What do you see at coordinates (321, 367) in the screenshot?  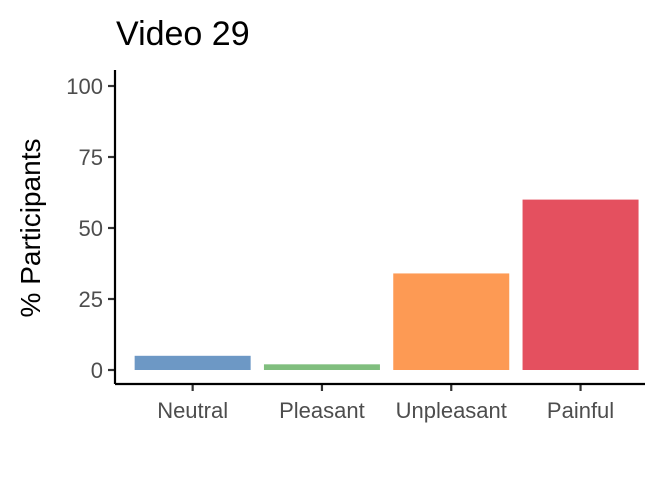 I see `bar-pleasant` at bounding box center [321, 367].